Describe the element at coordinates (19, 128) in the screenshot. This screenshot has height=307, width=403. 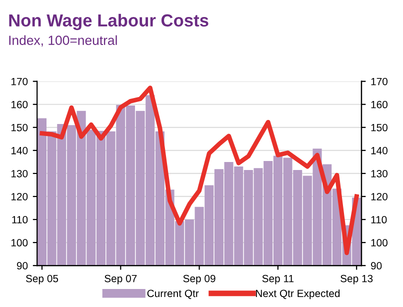
I see `y-tick-label: 150` at that location.